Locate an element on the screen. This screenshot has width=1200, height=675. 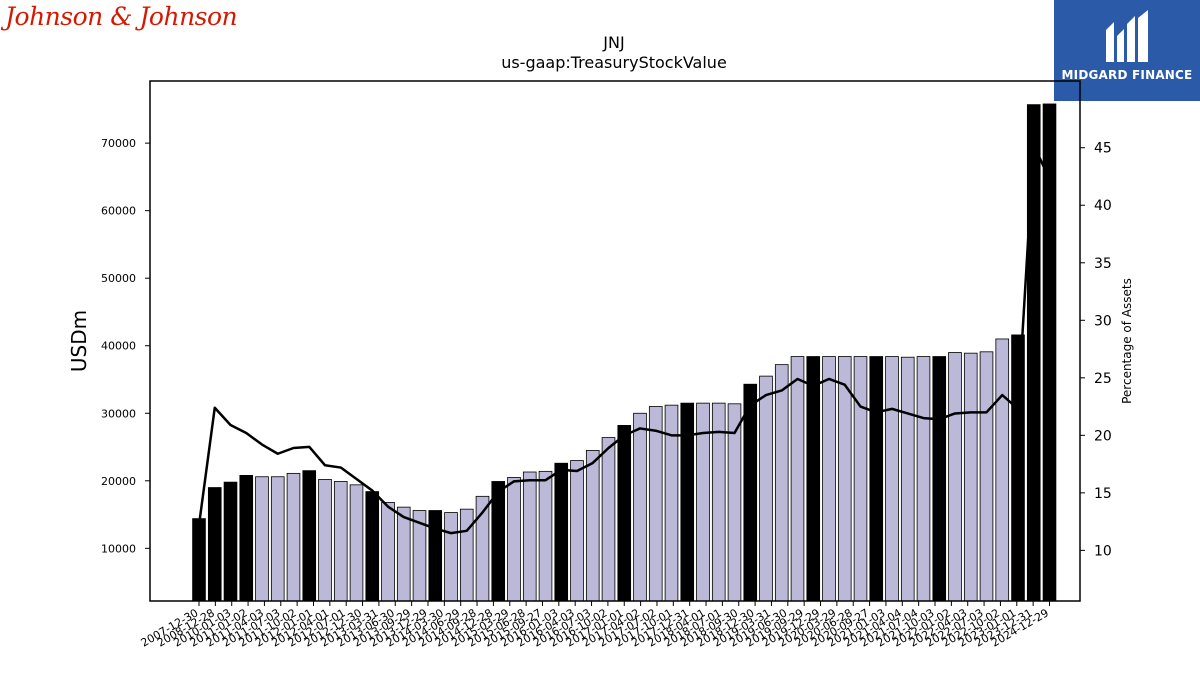
y-tick-label: 20000 is located at coordinates (118, 481).